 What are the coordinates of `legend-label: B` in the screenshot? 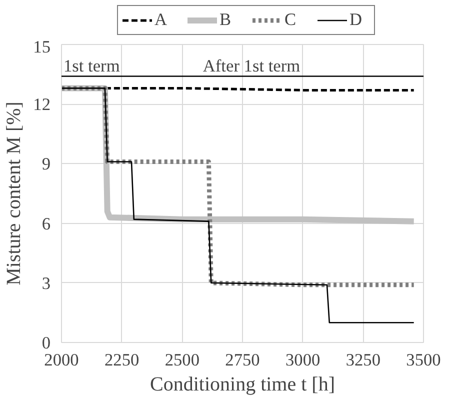 It's located at (226, 20).